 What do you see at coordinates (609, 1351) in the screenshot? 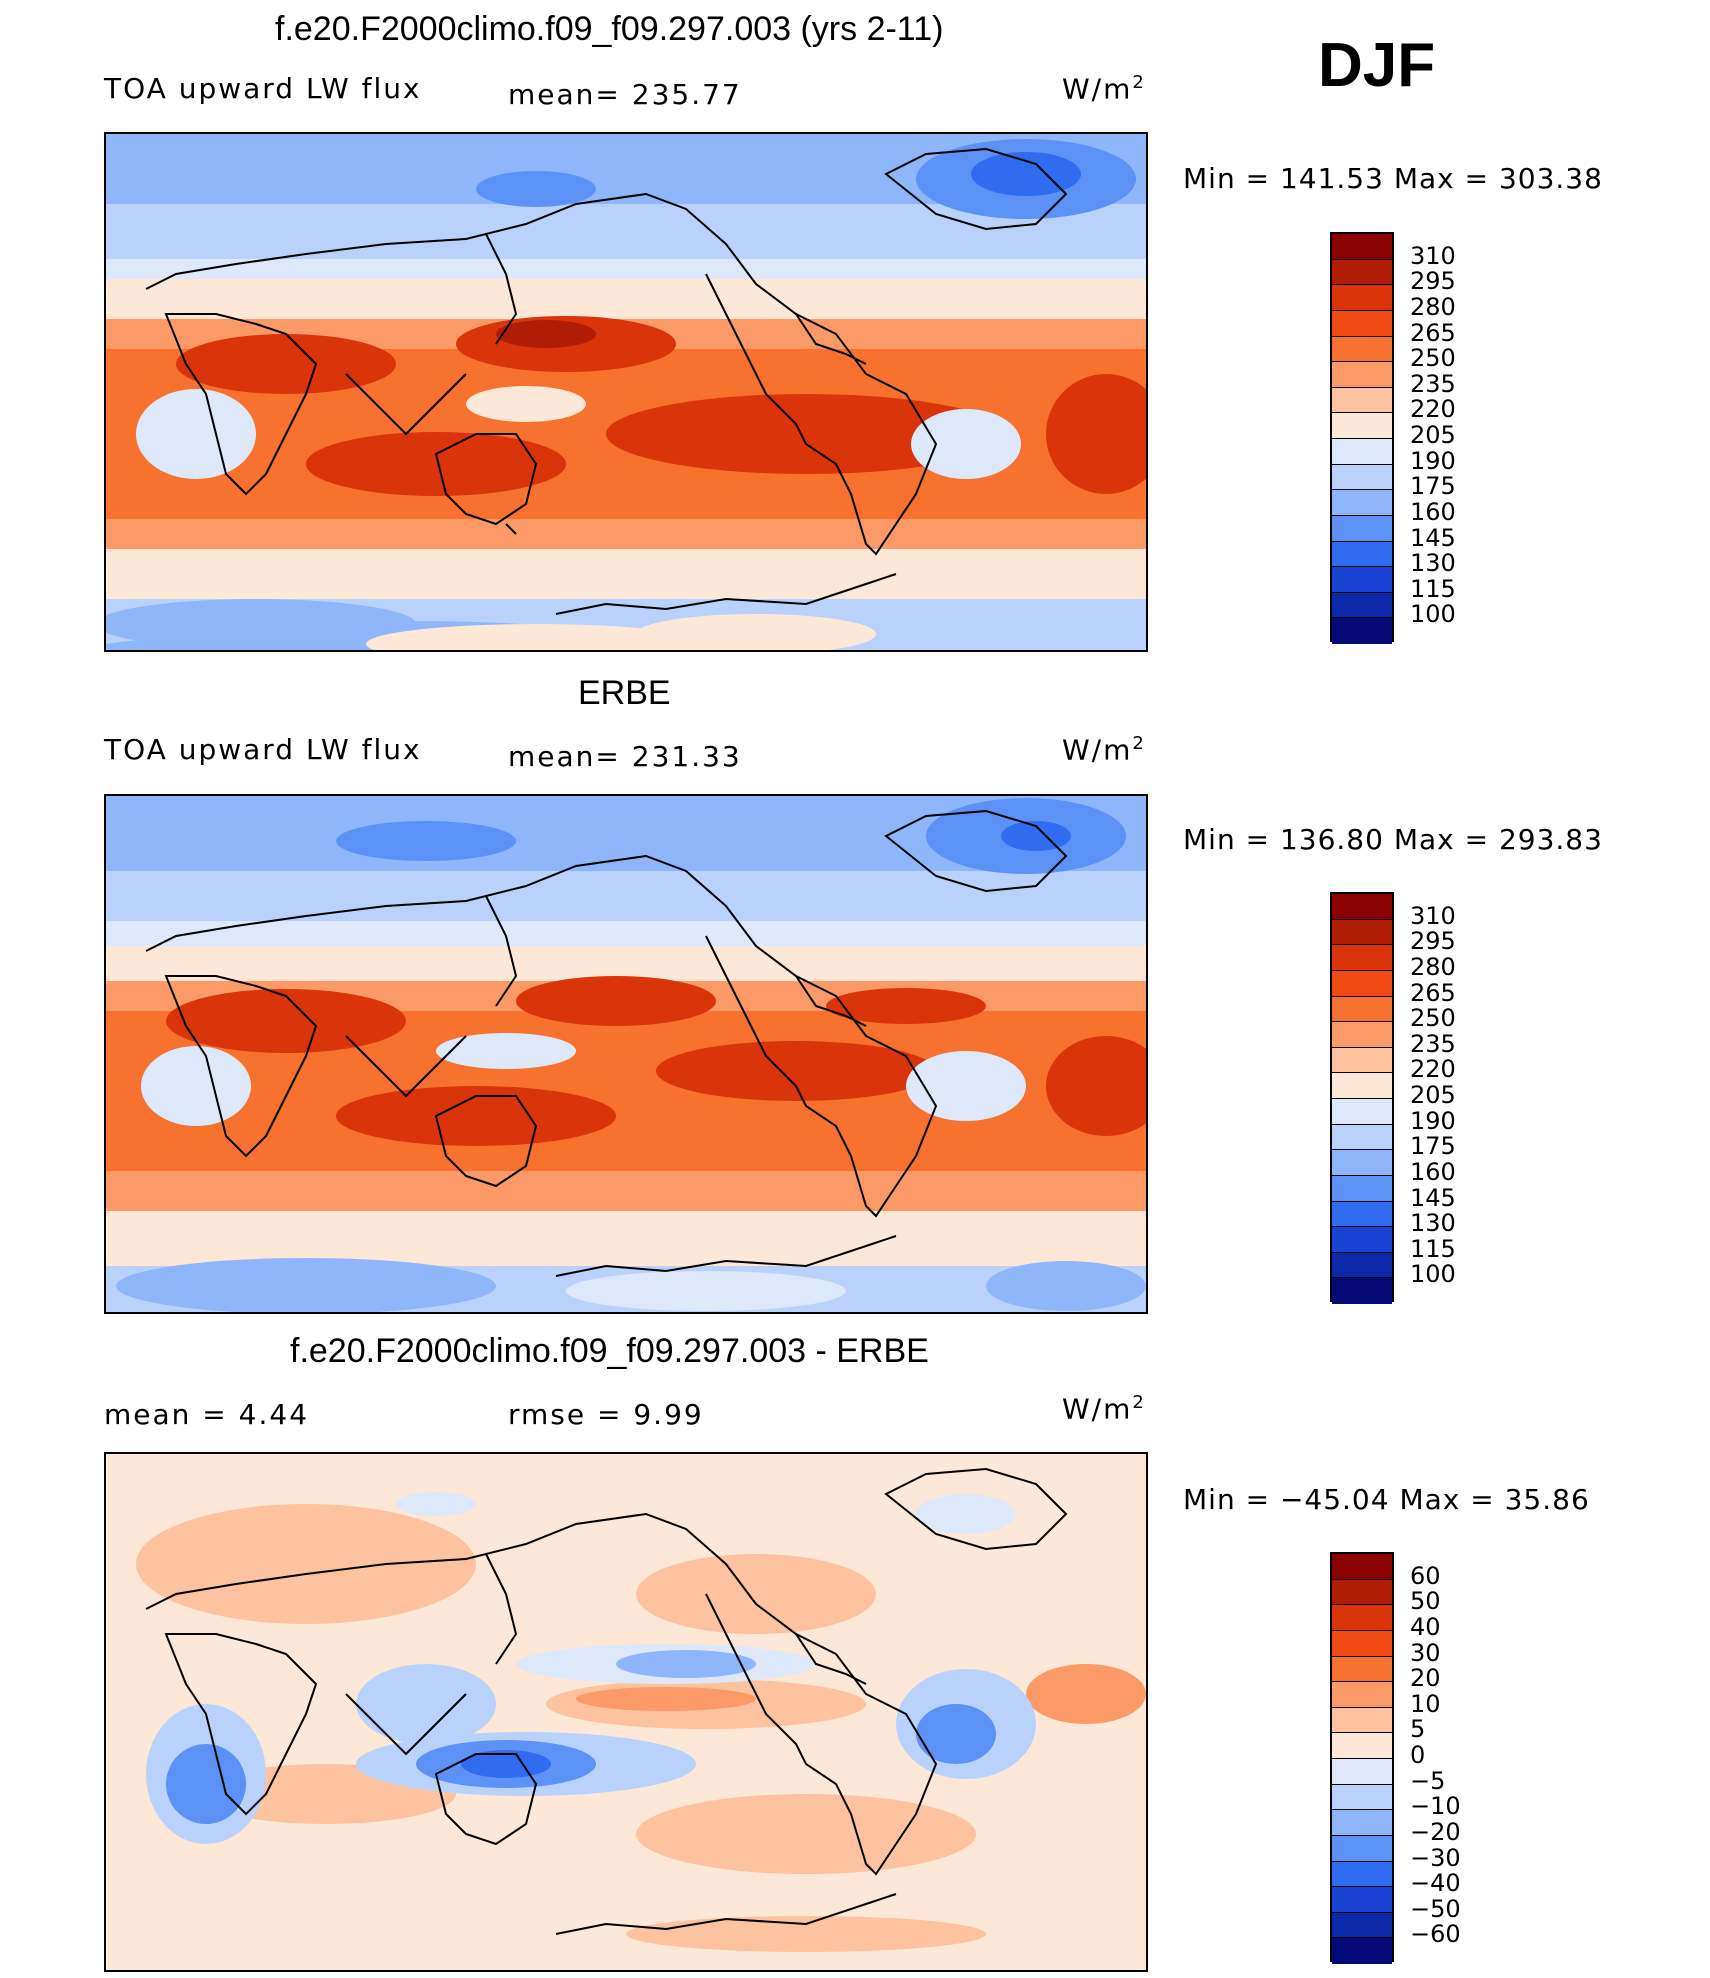
I see `panel3-title: f.e20.F2000climo.f09_f09.297.003 - ERBE` at bounding box center [609, 1351].